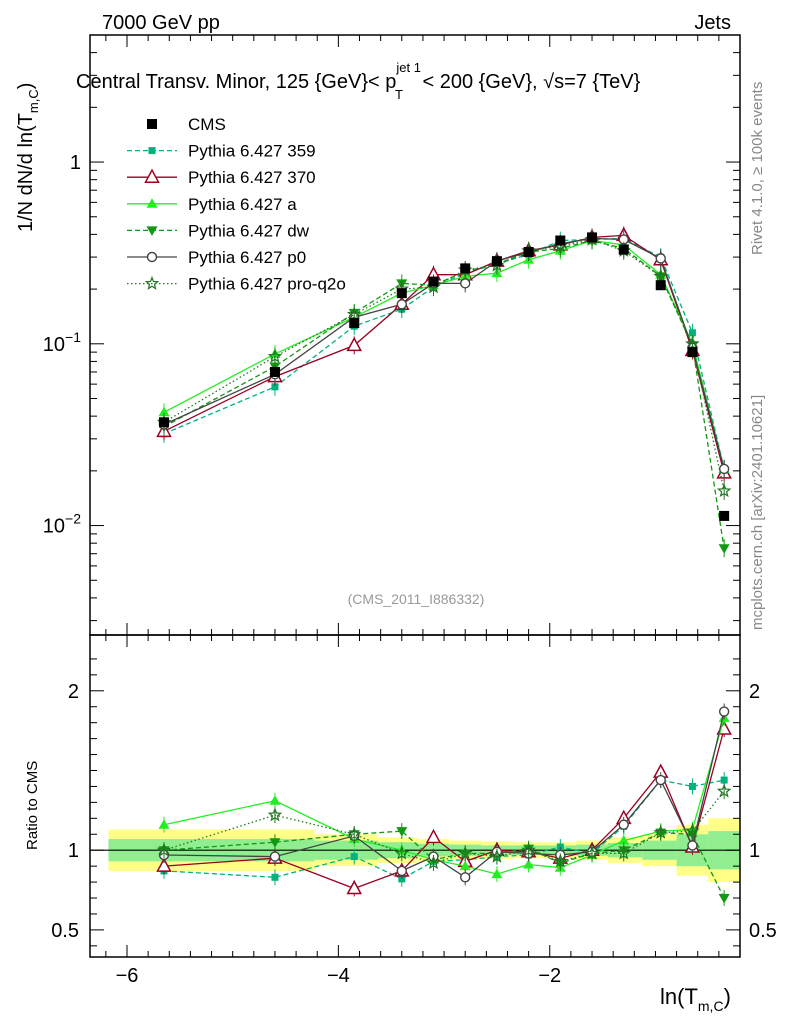  I want to click on legend-marker-pp0, so click(152, 257).